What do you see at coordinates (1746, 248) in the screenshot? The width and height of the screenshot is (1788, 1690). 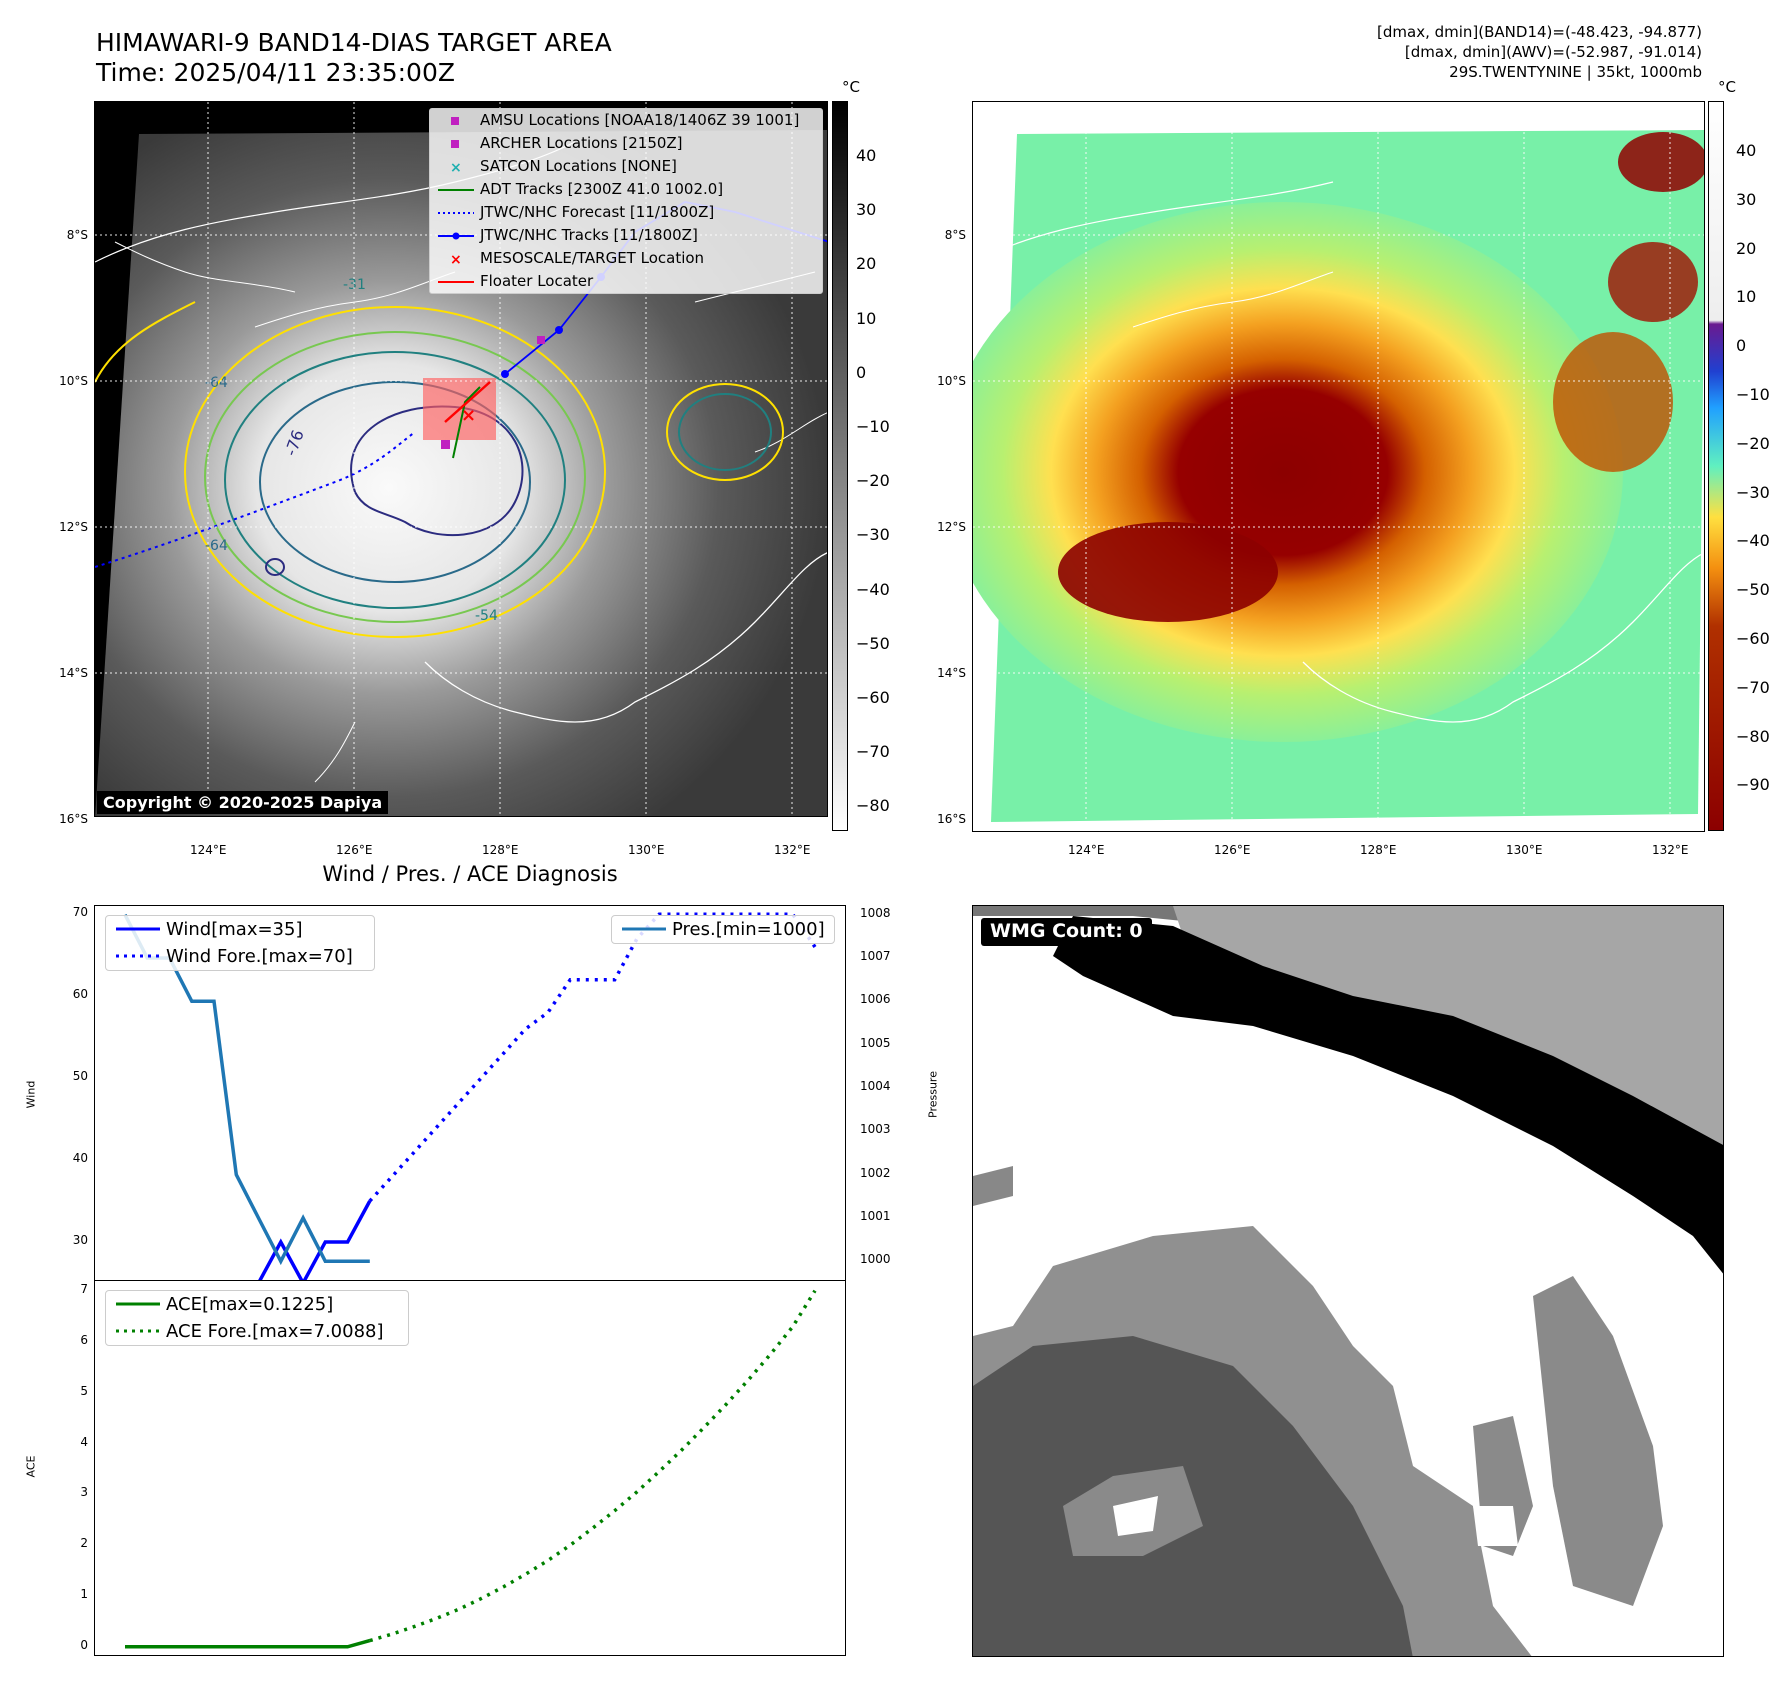 I see `awv-colorbar-tick: 20` at bounding box center [1746, 248].